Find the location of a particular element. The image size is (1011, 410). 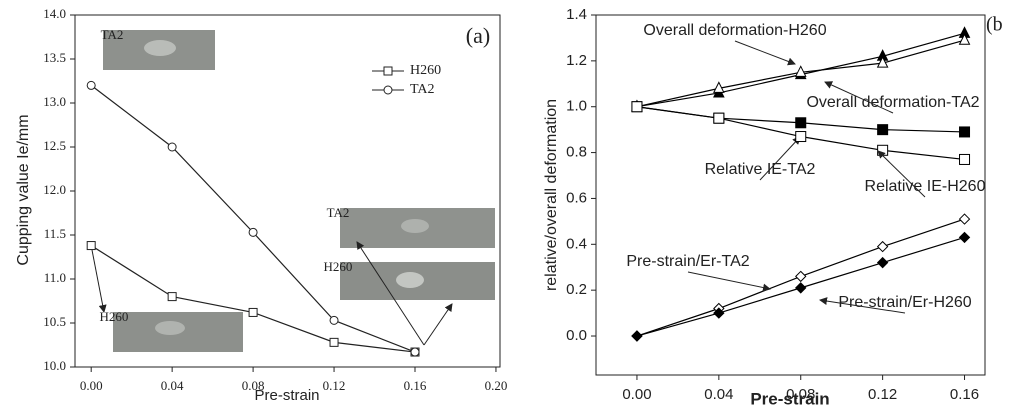

y-axis-label: Cupping value Ie/mm is located at coordinates (23, 189).